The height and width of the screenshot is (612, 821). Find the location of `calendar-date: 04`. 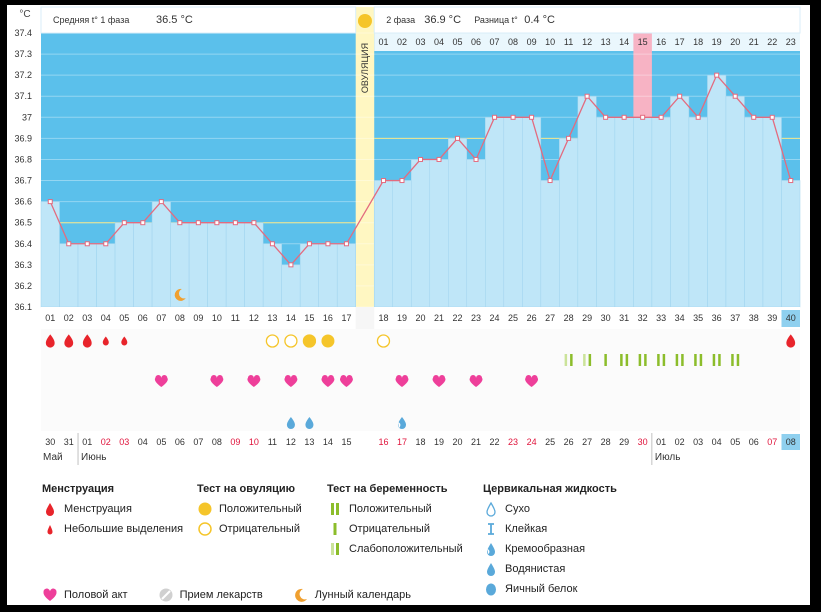

calendar-date: 04 is located at coordinates (717, 442).